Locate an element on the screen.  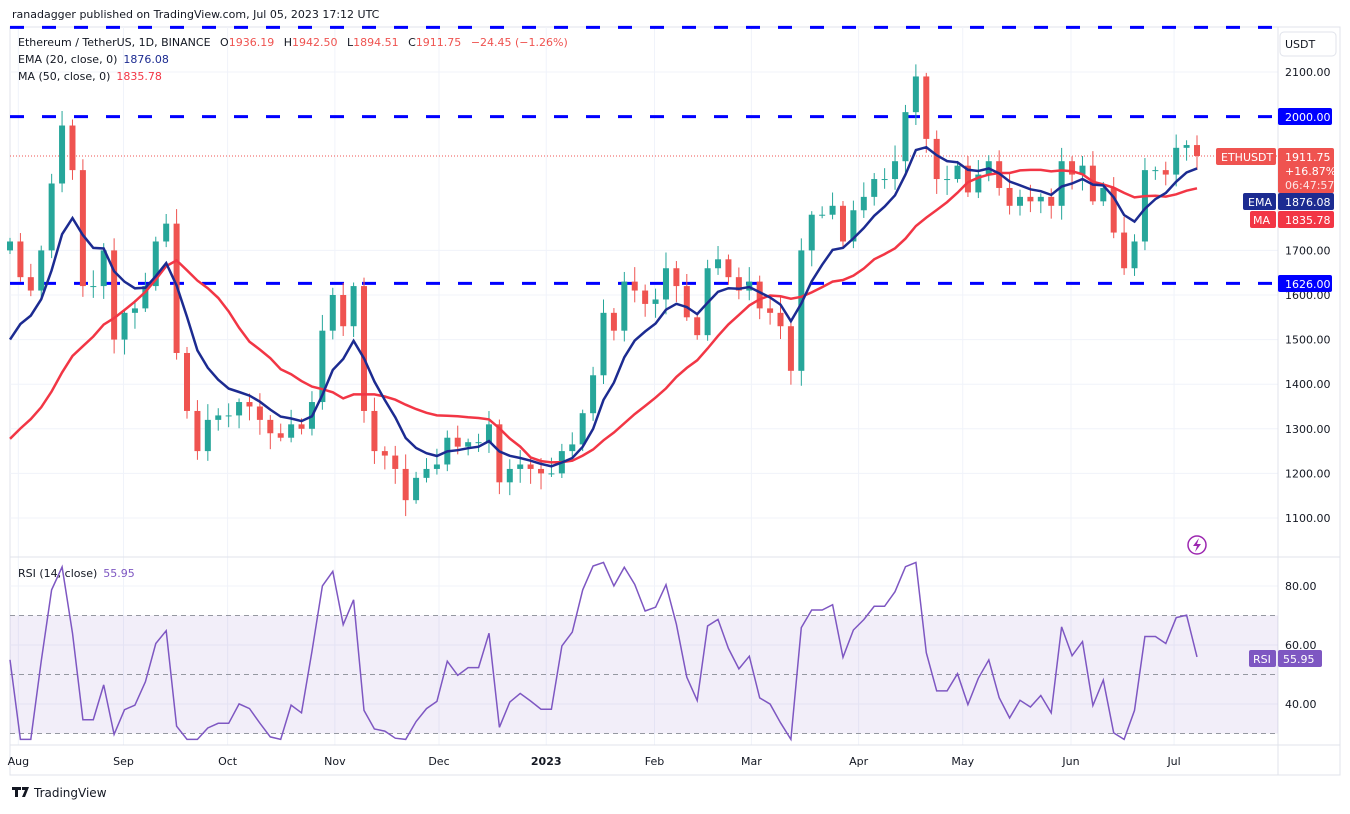
time-tick-label: Jul is located at coordinates (1173, 761).